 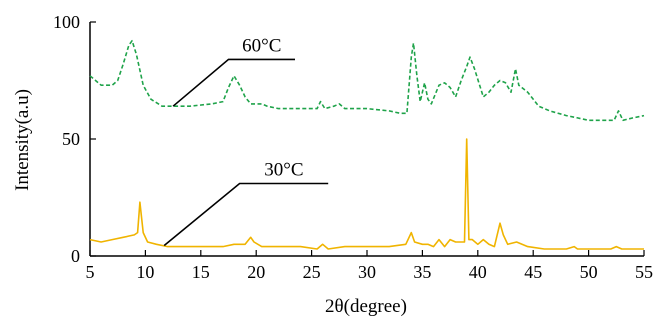 What do you see at coordinates (533, 272) in the screenshot?
I see `x-tick-label: 45` at bounding box center [533, 272].